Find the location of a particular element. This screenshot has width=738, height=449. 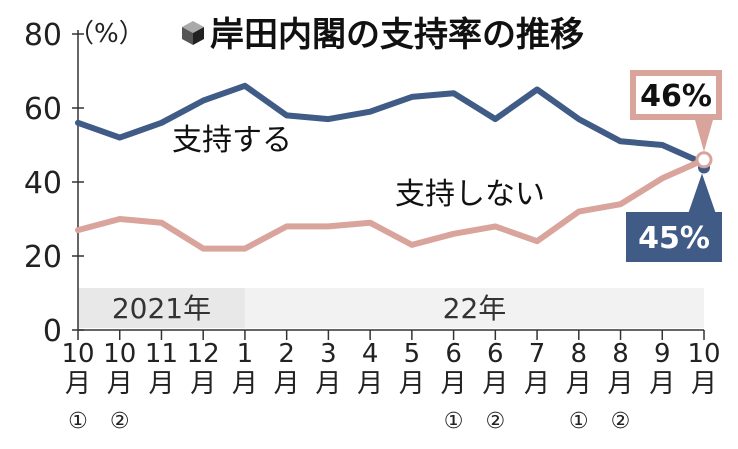

x-tick-month-number: 2 is located at coordinates (286, 354).